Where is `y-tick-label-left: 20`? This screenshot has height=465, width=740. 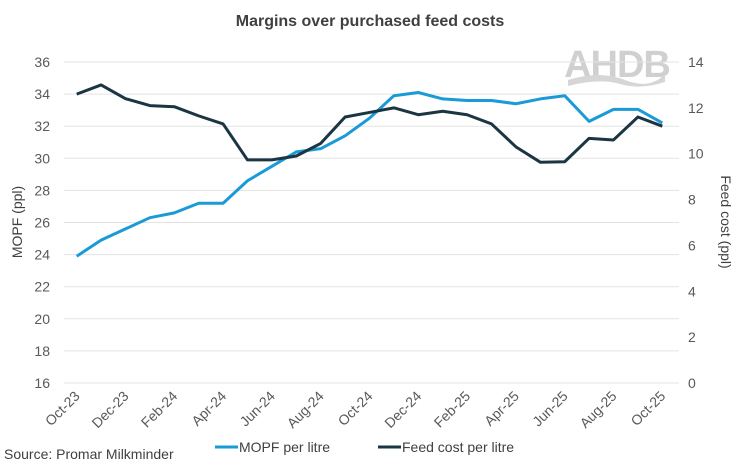
y-tick-label-left: 20 is located at coordinates (42, 319).